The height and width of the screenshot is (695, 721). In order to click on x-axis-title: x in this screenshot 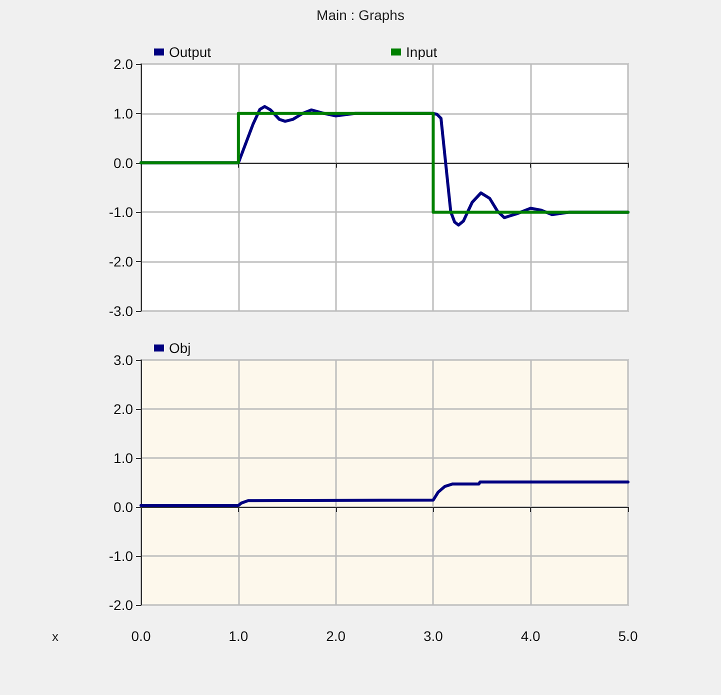, I will do `click(55, 636)`.